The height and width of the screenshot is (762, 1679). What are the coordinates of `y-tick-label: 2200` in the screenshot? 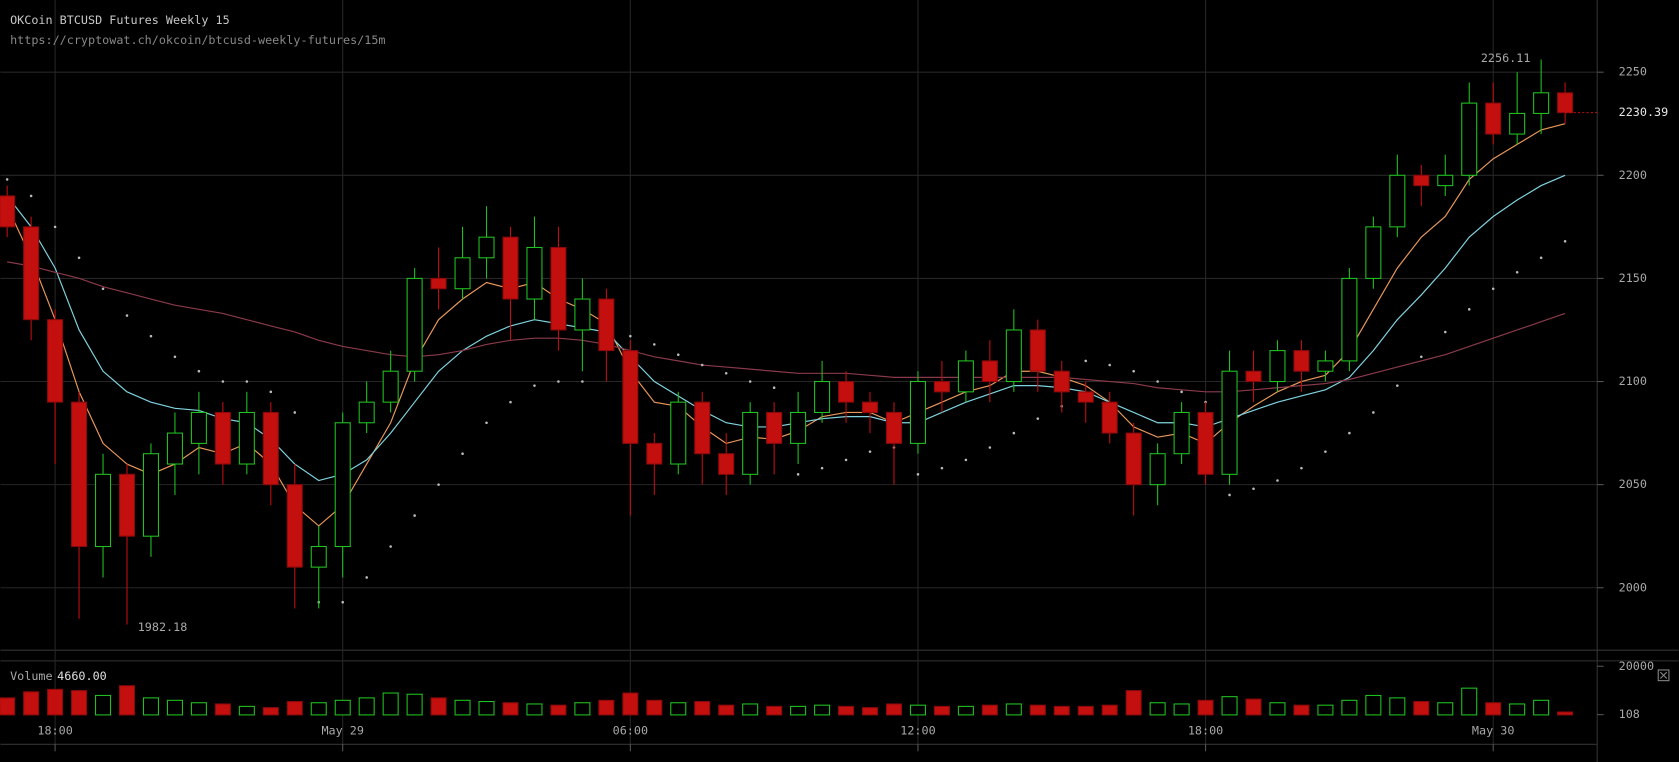 It's located at (1633, 175).